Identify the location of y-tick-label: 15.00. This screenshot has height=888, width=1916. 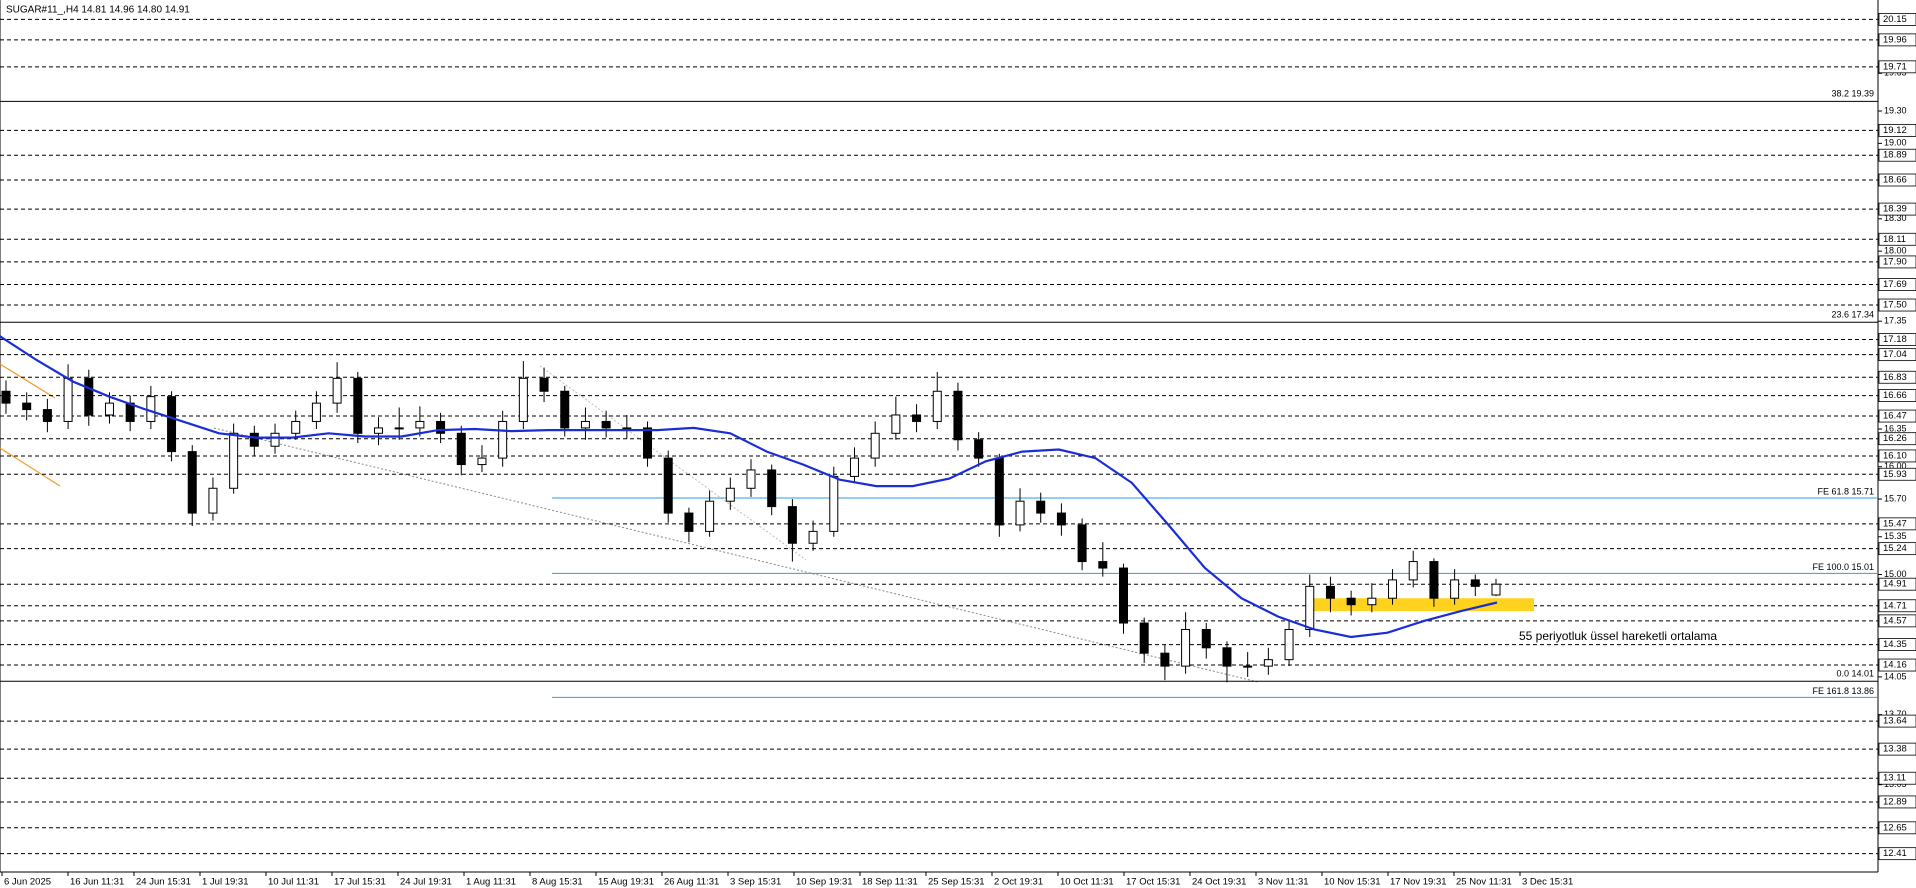
(1895, 574).